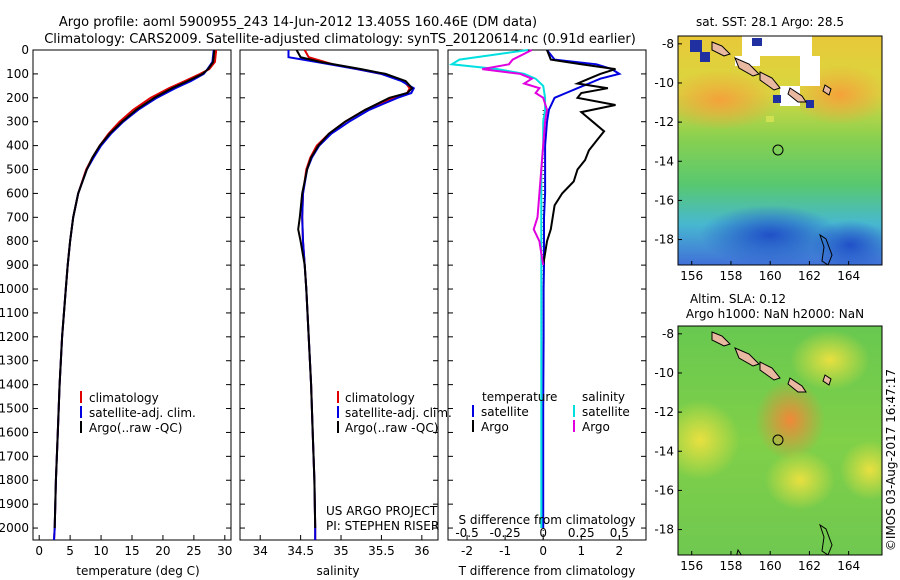 The height and width of the screenshot is (580, 900). I want to click on pi-annotation: PI: STEPHEN RISER, so click(382, 526).